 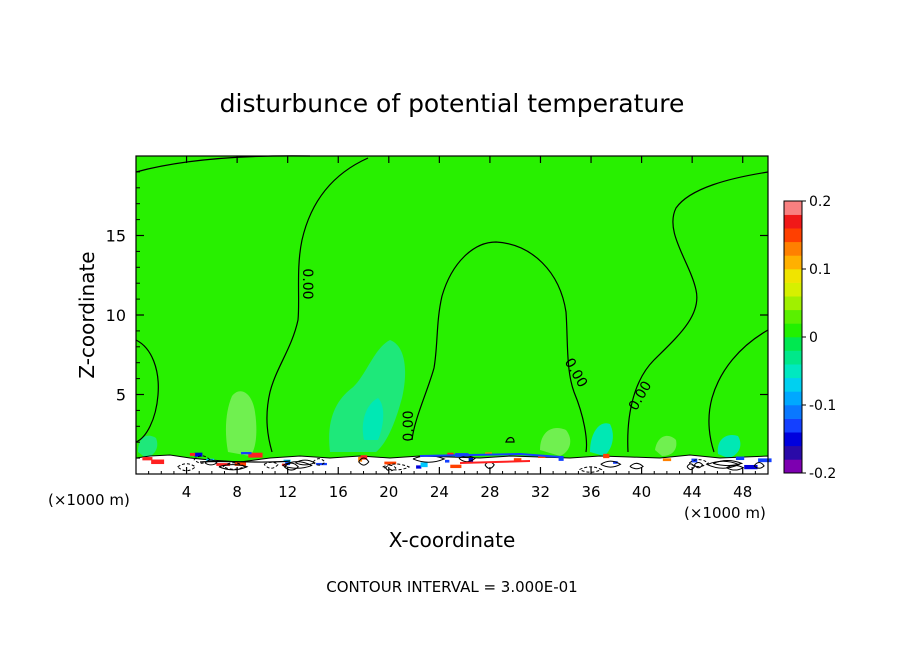 I want to click on y-tick-label: 15, so click(x=116, y=236).